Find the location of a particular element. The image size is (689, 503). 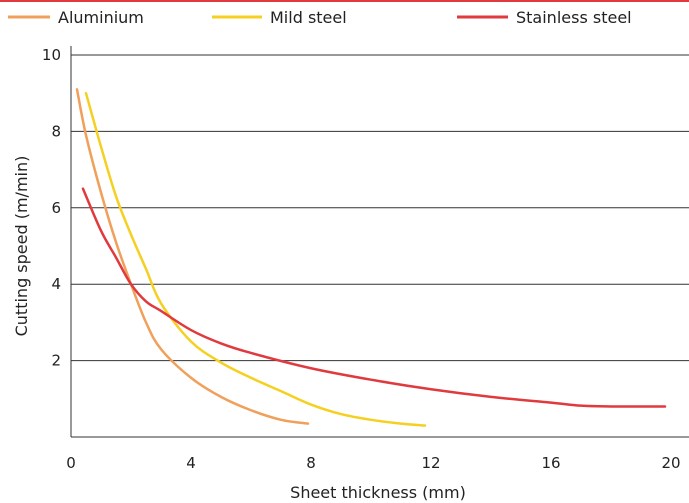

legend-label-mild-steel: Mild steel is located at coordinates (308, 17).